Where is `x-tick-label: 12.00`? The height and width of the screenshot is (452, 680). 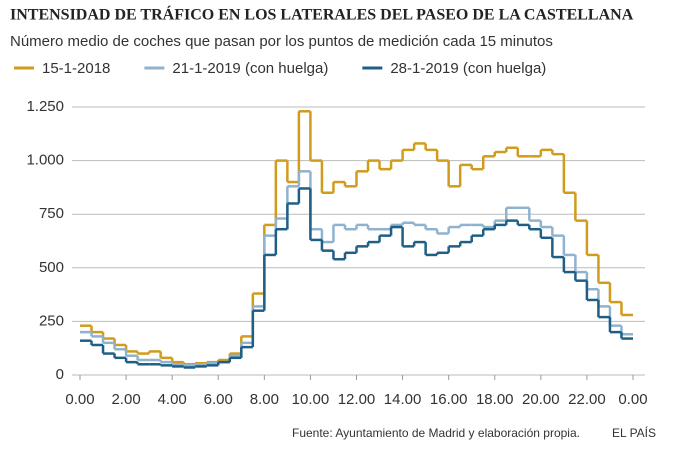
x-tick-label: 12.00 is located at coordinates (357, 399).